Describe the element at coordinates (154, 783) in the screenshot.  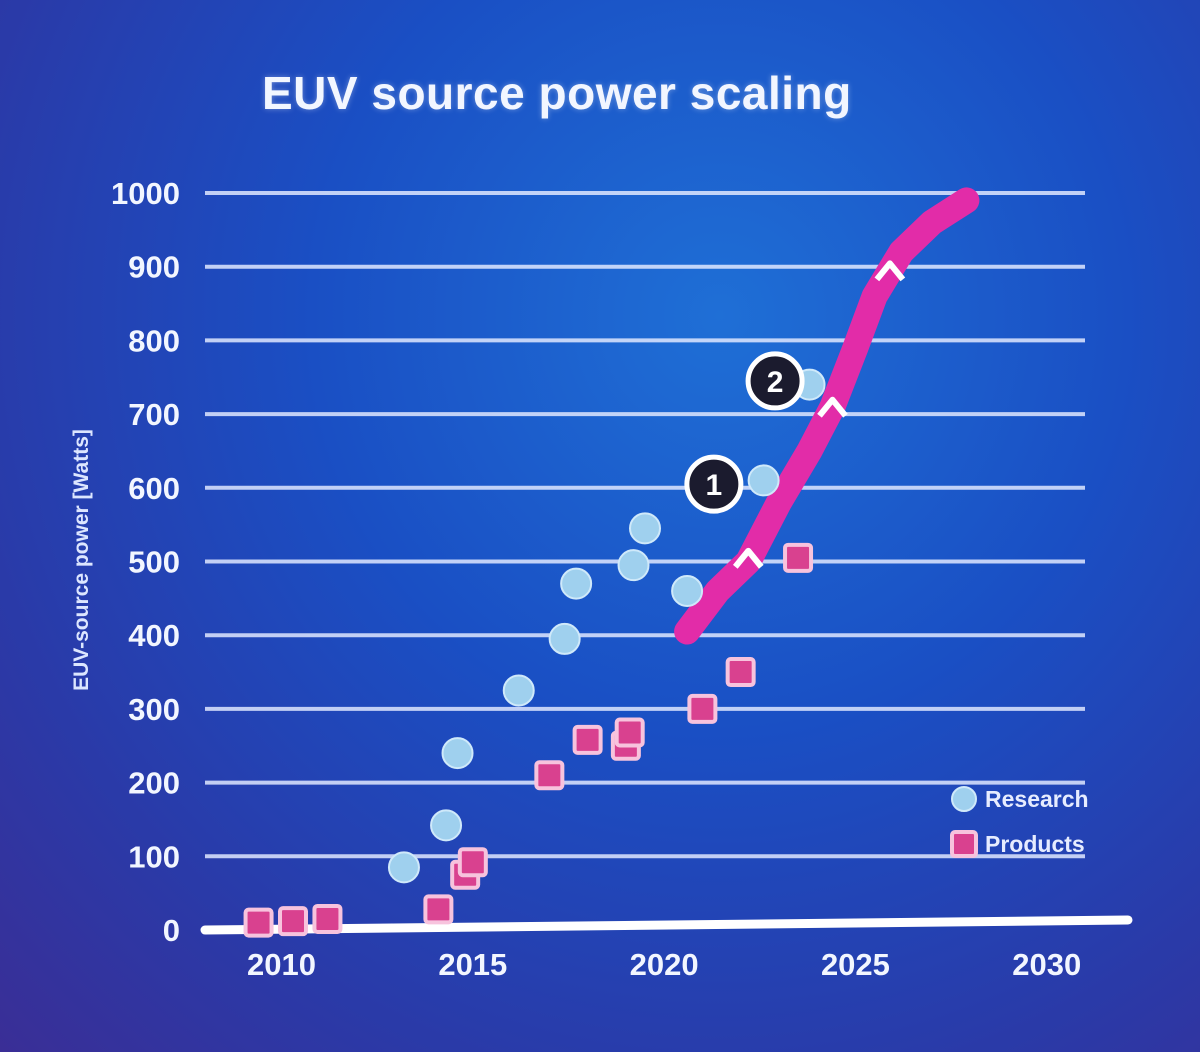
I see `y-tick-label-200: 200` at that location.